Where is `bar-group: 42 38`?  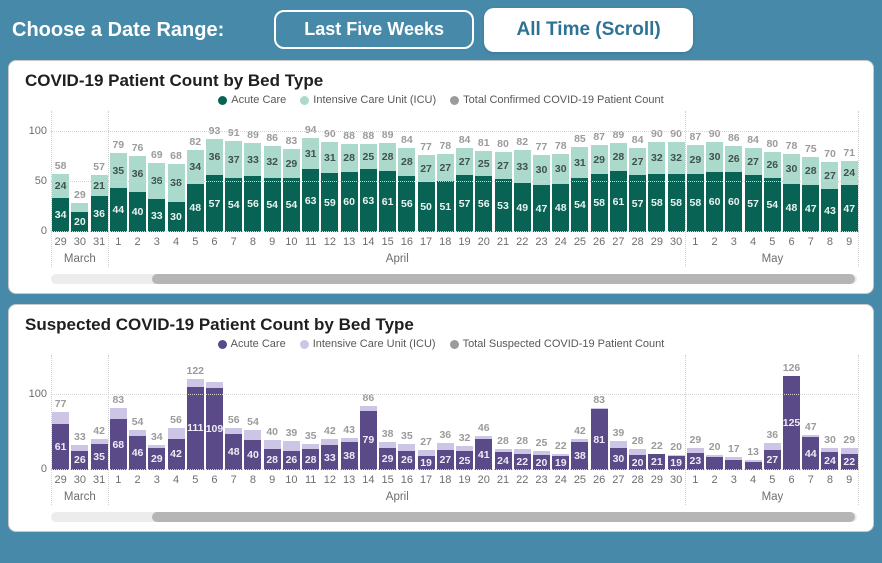
bar-group: 42 38 is located at coordinates (580, 447).